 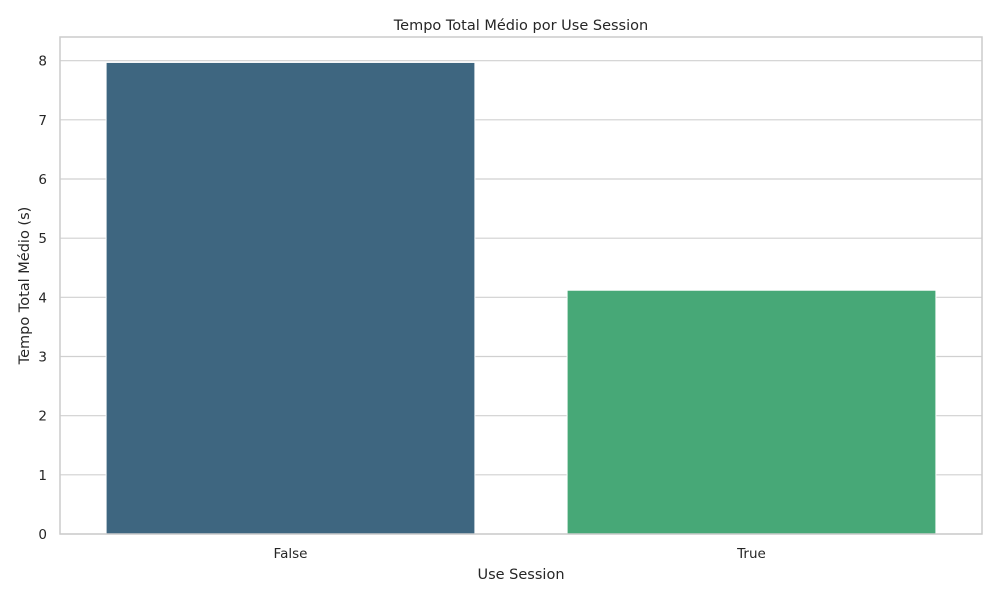 I want to click on y-tick-label: 2, so click(x=42, y=417).